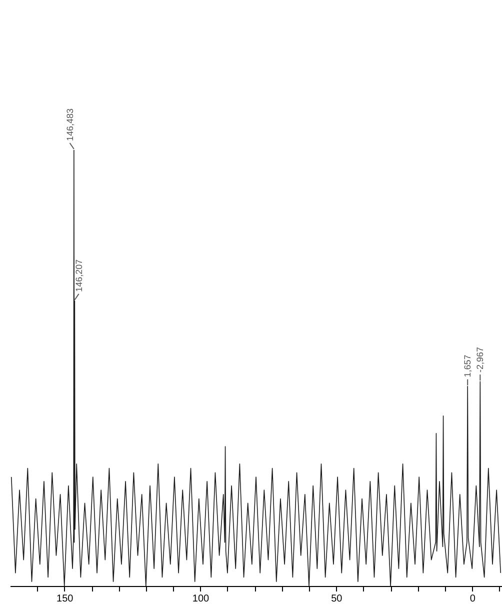  What do you see at coordinates (65, 599) in the screenshot?
I see `x-tick-label: 150` at bounding box center [65, 599].